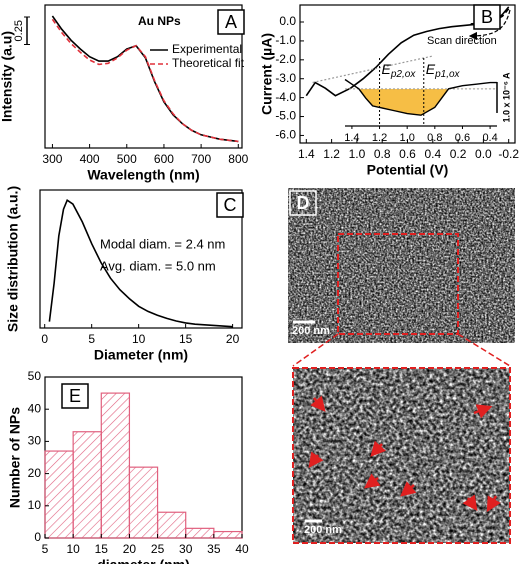 The height and width of the screenshot is (564, 520). What do you see at coordinates (35, 441) in the screenshot?
I see `y-tick-label: 30` at bounding box center [35, 441].